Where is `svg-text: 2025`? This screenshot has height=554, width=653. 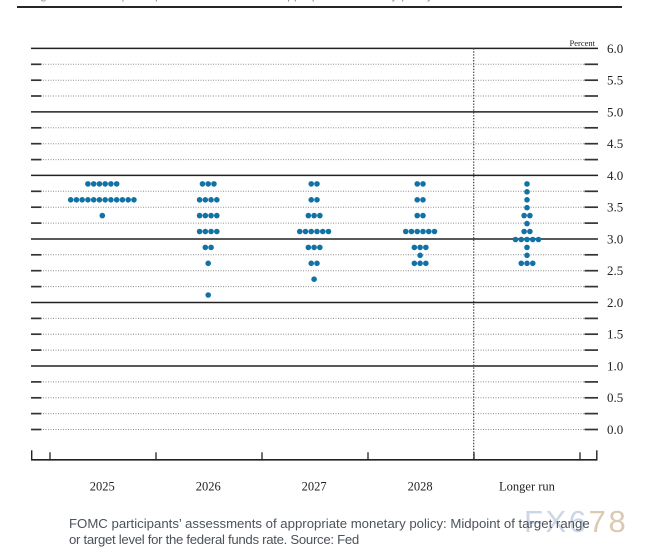
svg-text: 2025 is located at coordinates (102, 487).